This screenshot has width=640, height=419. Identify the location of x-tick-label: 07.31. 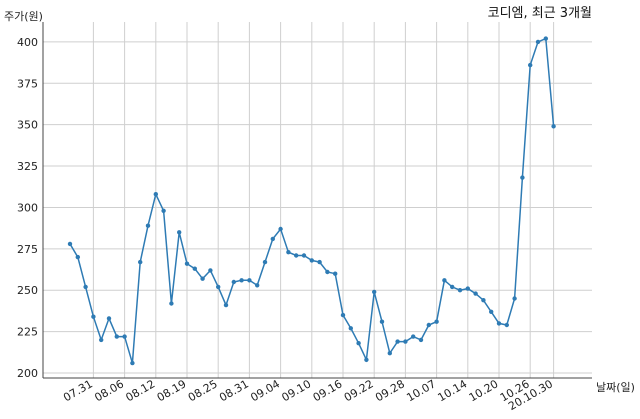
(78, 390).